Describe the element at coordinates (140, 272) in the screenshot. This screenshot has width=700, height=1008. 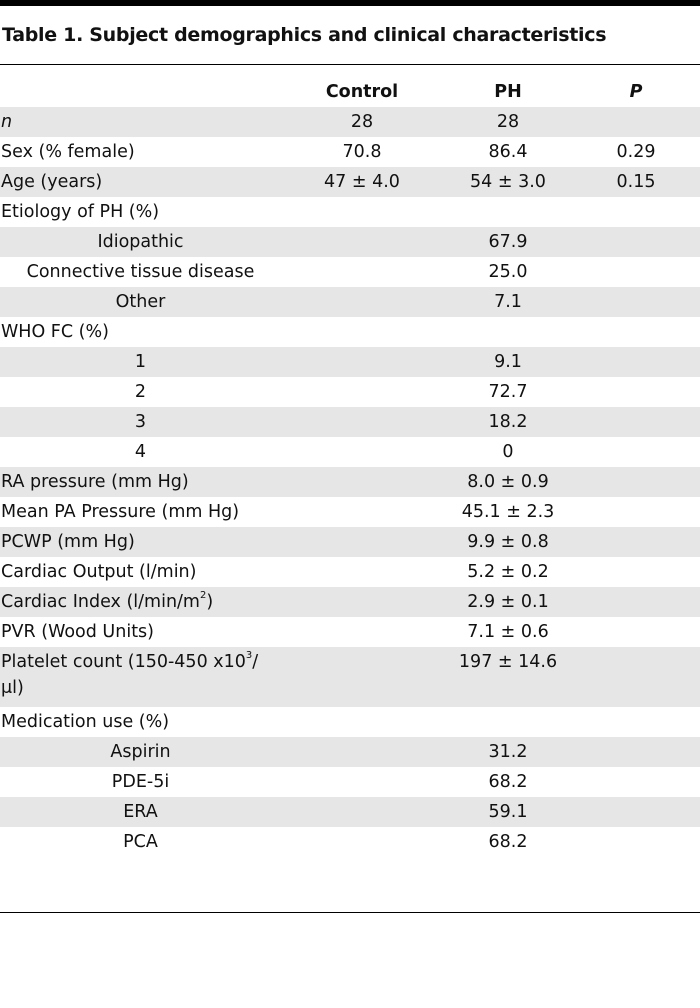
I see `row-label: Connective tissue disease` at that location.